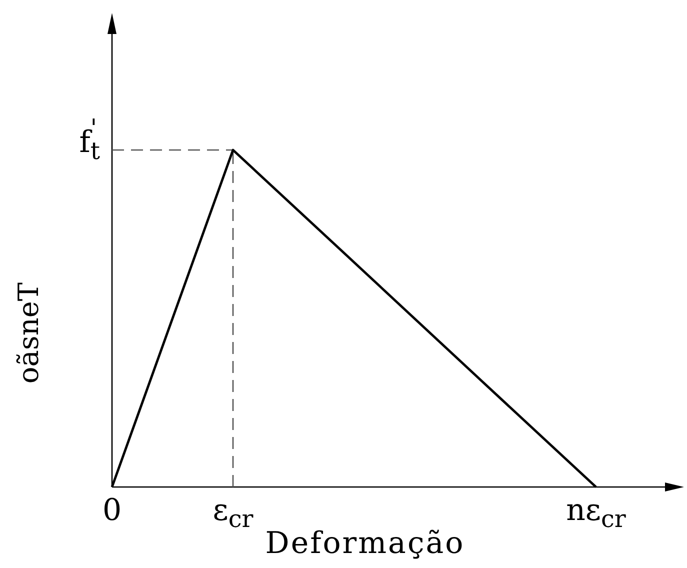 Image resolution: width=687 pixels, height=568 pixels. What do you see at coordinates (365, 543) in the screenshot?
I see `x-axis-title: Deformação` at bounding box center [365, 543].